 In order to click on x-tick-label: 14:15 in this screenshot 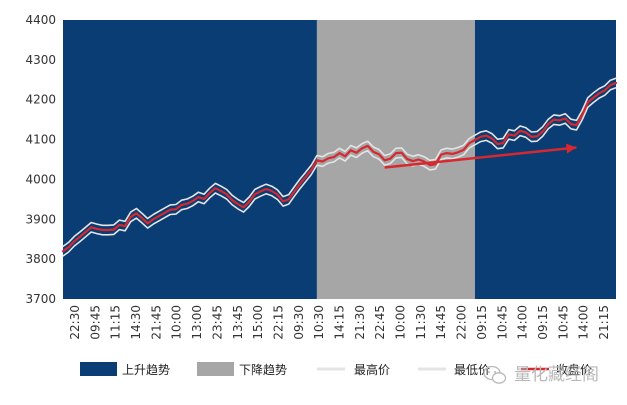, I will do `click(340, 322)`.